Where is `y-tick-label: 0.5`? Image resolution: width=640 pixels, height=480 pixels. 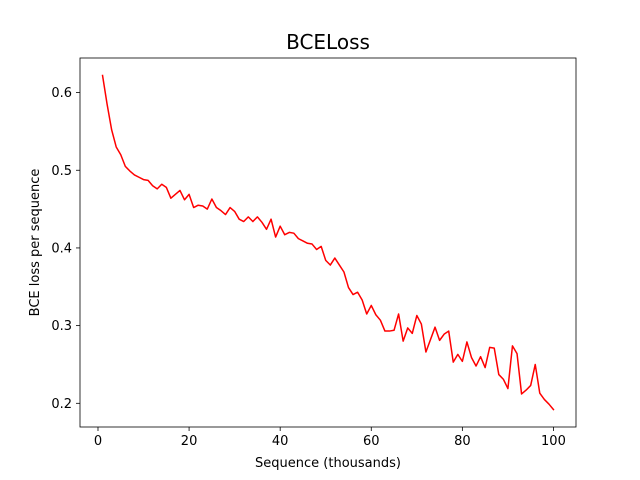
y-tick-label: 0.5 is located at coordinates (61, 171).